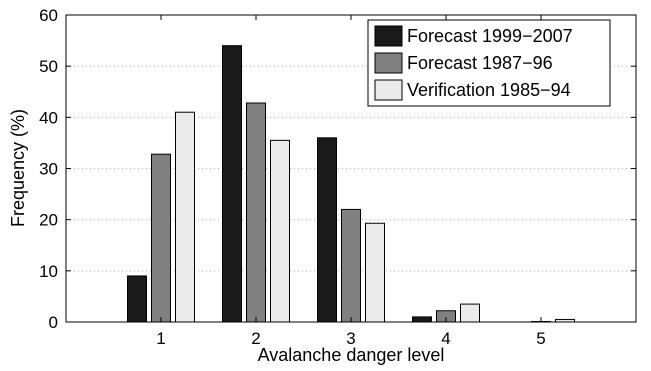 The height and width of the screenshot is (371, 651). I want to click on y-tick-label-50: 50, so click(48, 66).